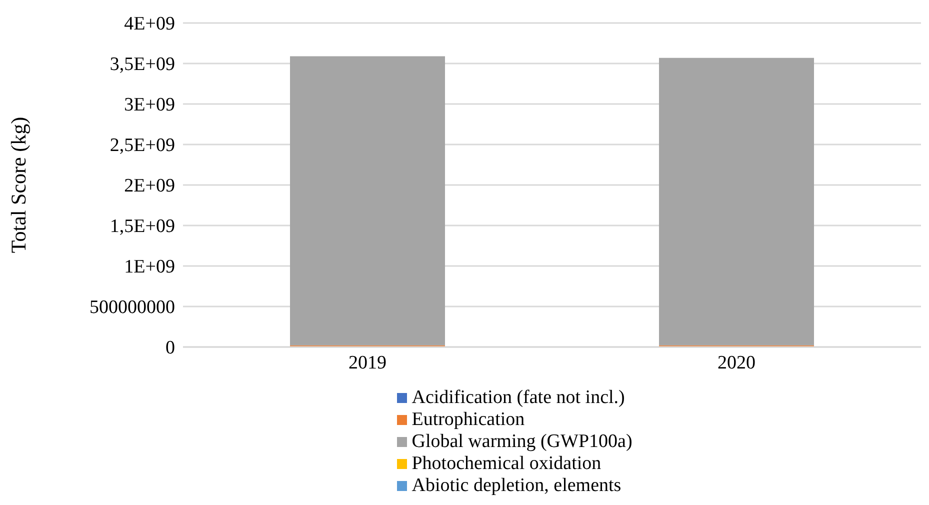 The height and width of the screenshot is (505, 929). Describe the element at coordinates (468, 420) in the screenshot. I see `legend-label: Eutrophication` at that location.